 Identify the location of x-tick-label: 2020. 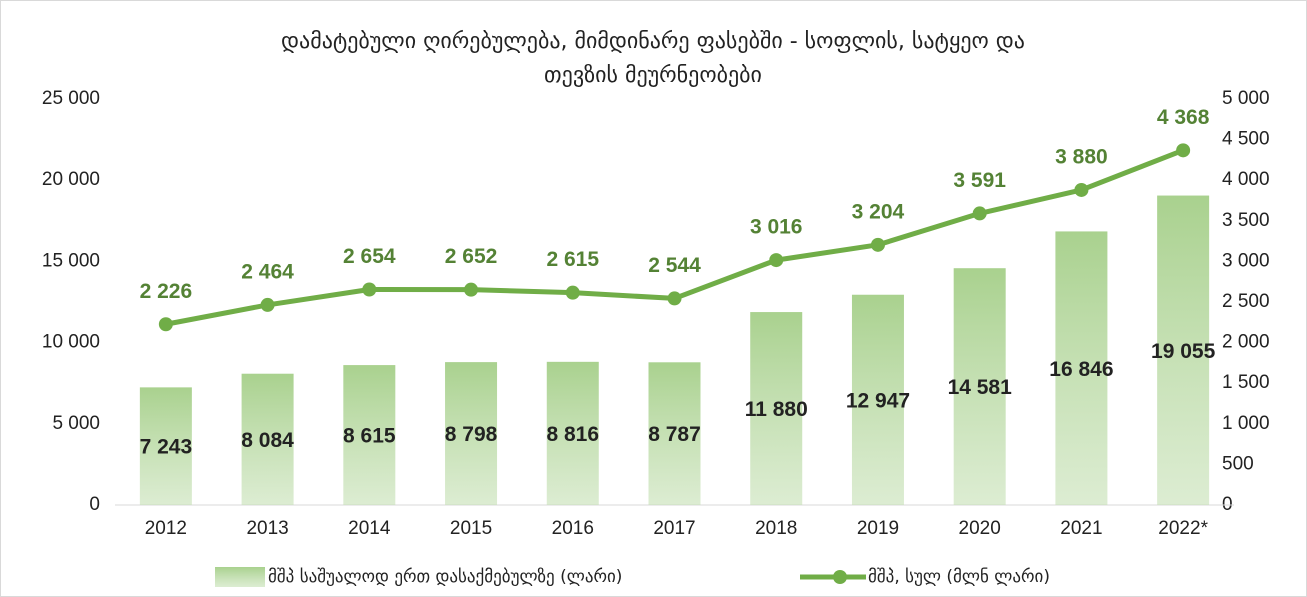
(980, 528).